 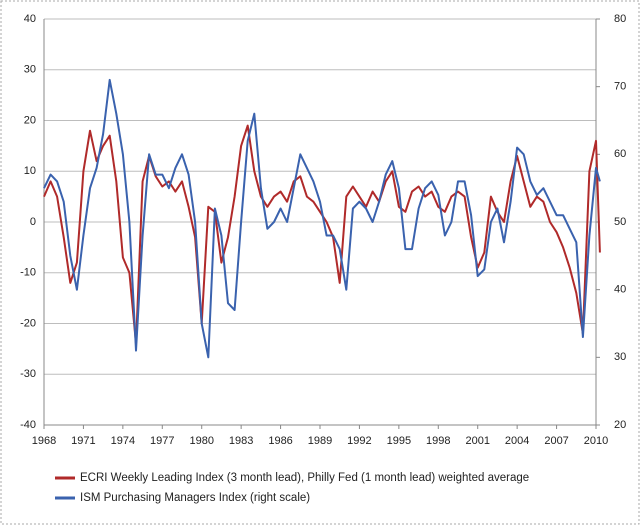 I want to click on y-tick-label: 10, so click(x=30, y=171).